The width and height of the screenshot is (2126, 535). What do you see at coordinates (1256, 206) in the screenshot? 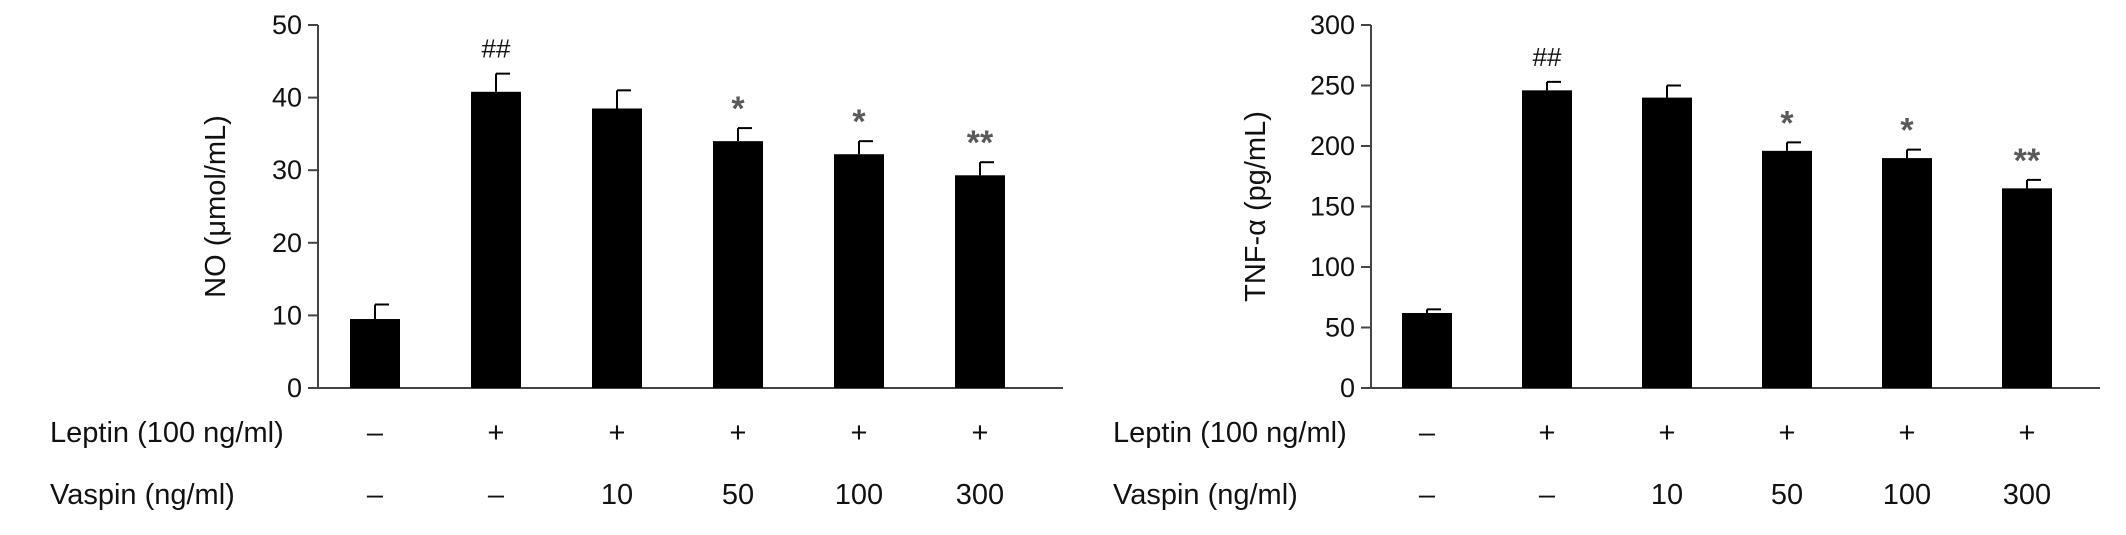
I see `y-axis-title: TNF-α (pg/mL)` at bounding box center [1256, 206].